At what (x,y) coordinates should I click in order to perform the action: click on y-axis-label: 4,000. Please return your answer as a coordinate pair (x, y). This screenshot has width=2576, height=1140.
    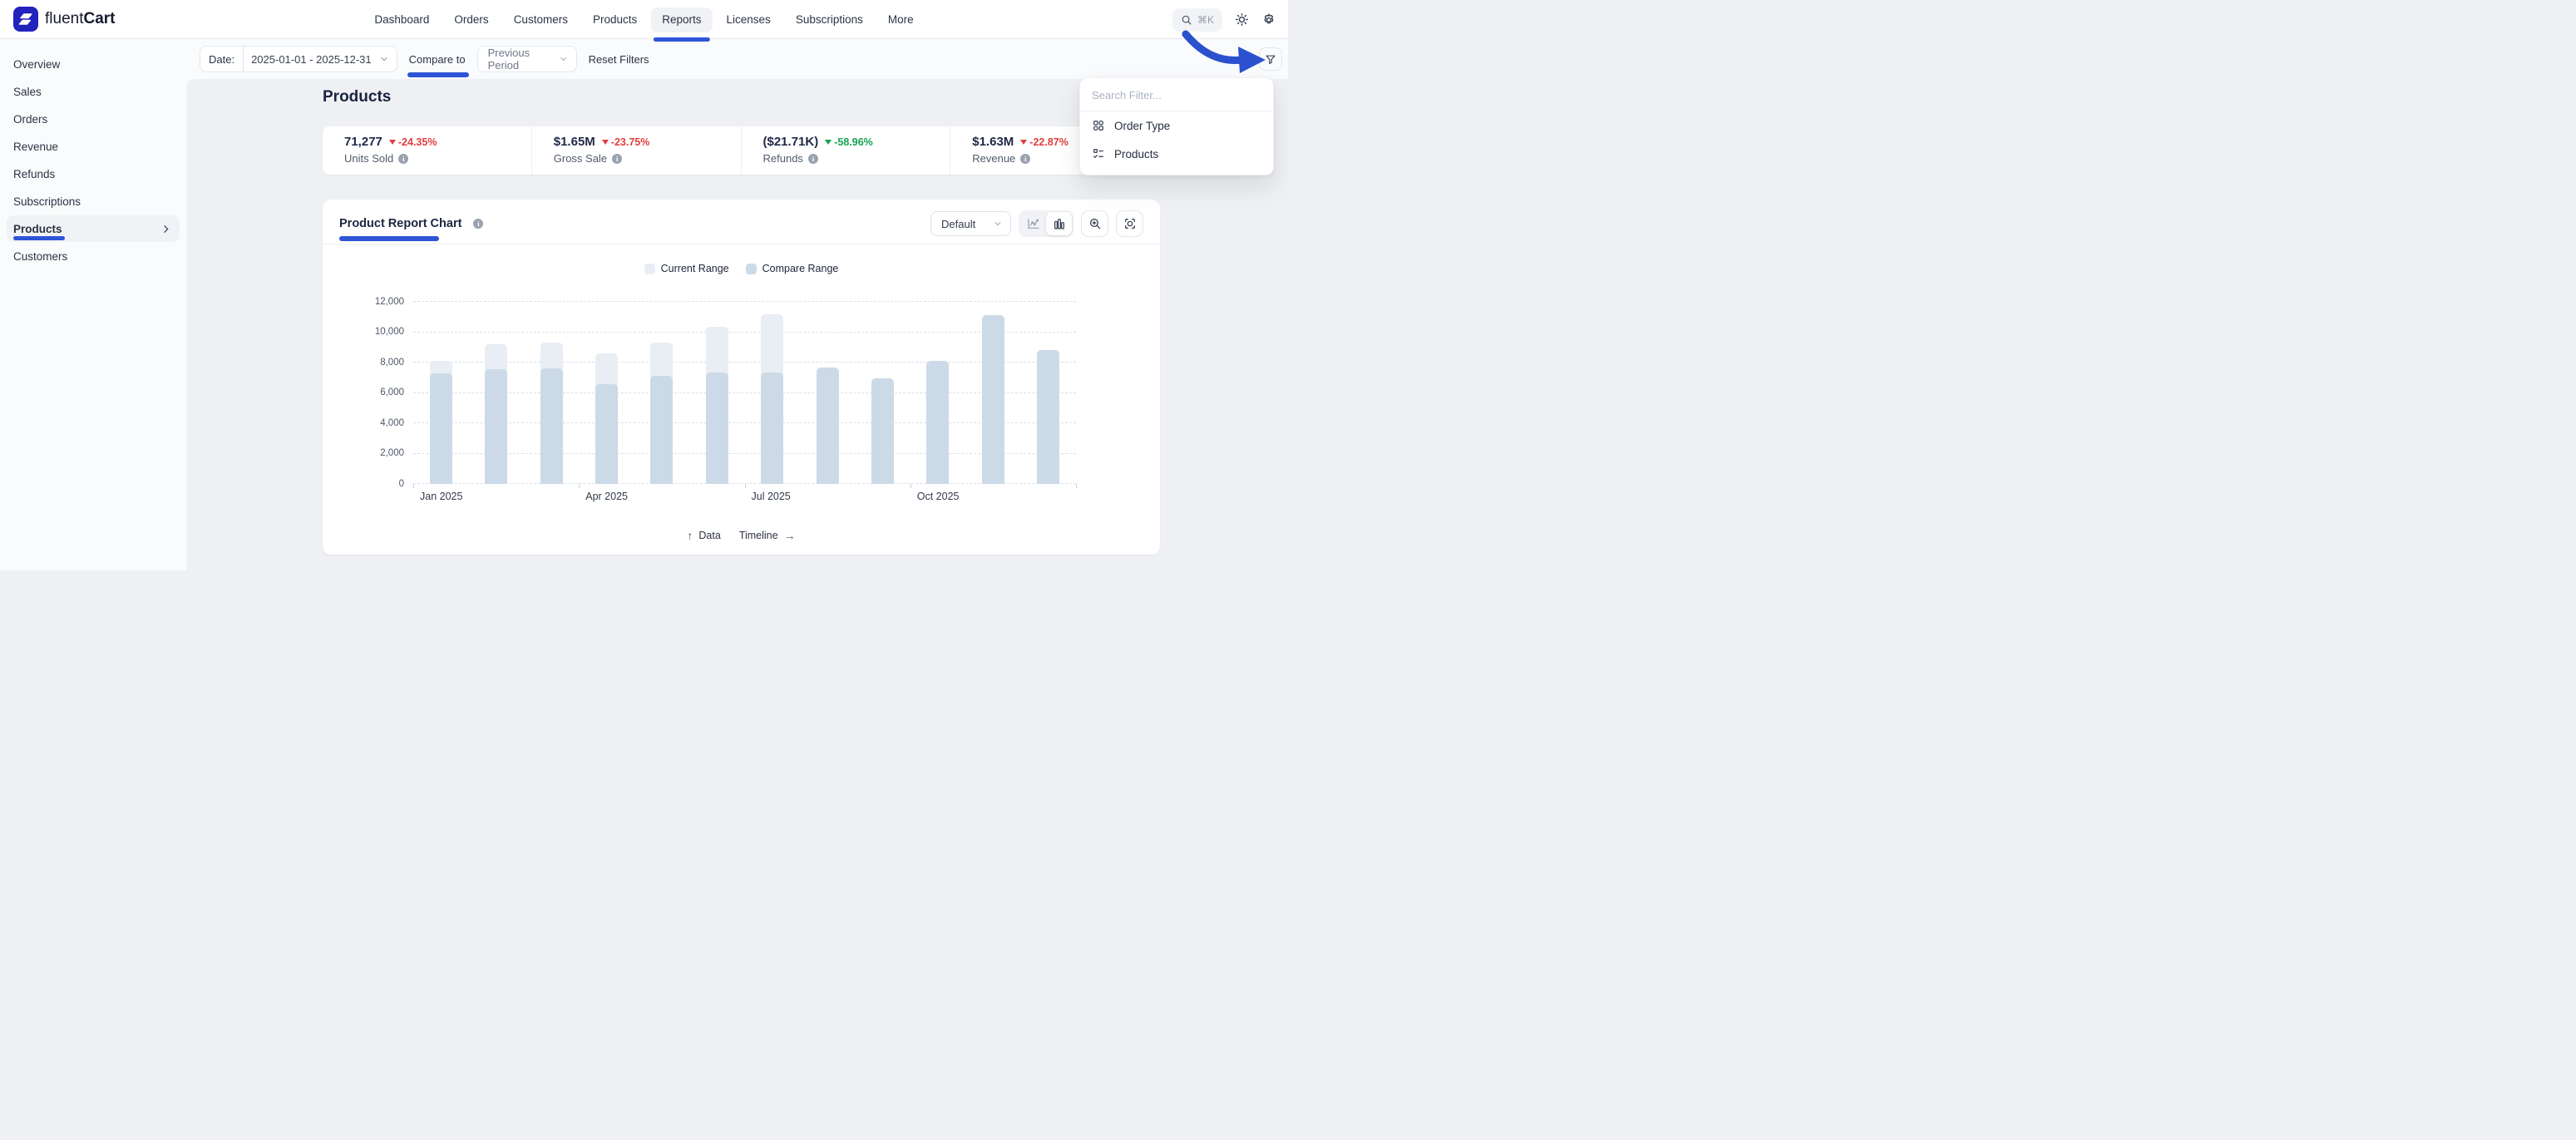
    Looking at the image, I should click on (392, 422).